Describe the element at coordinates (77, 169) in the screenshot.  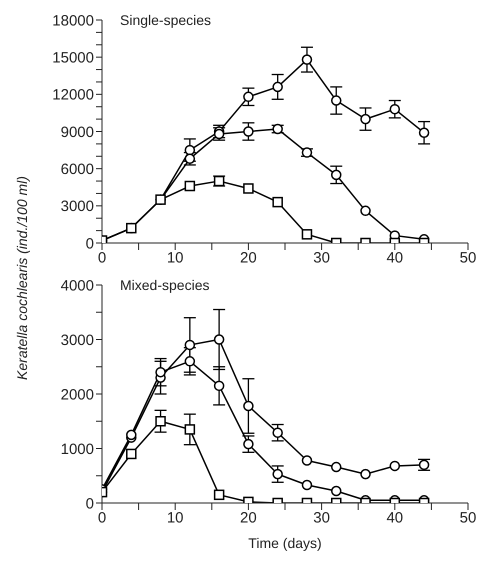
I see `y-tick-label: 6000` at that location.